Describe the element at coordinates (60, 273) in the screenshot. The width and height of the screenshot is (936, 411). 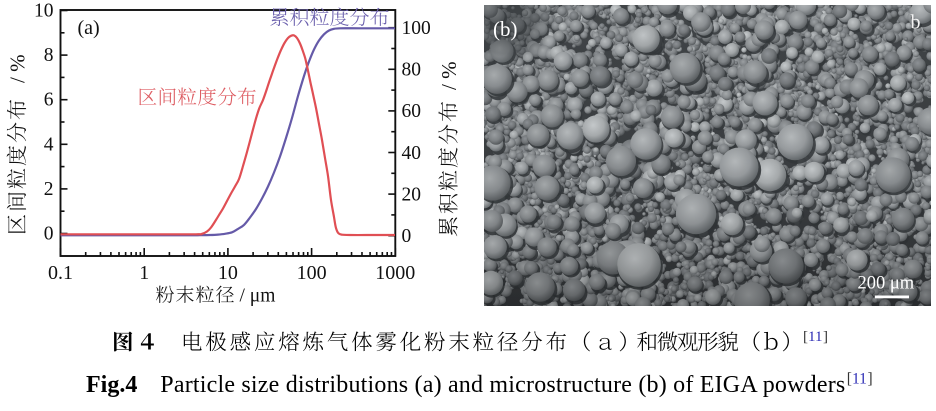
I see `svg-text: 0.1` at that location.